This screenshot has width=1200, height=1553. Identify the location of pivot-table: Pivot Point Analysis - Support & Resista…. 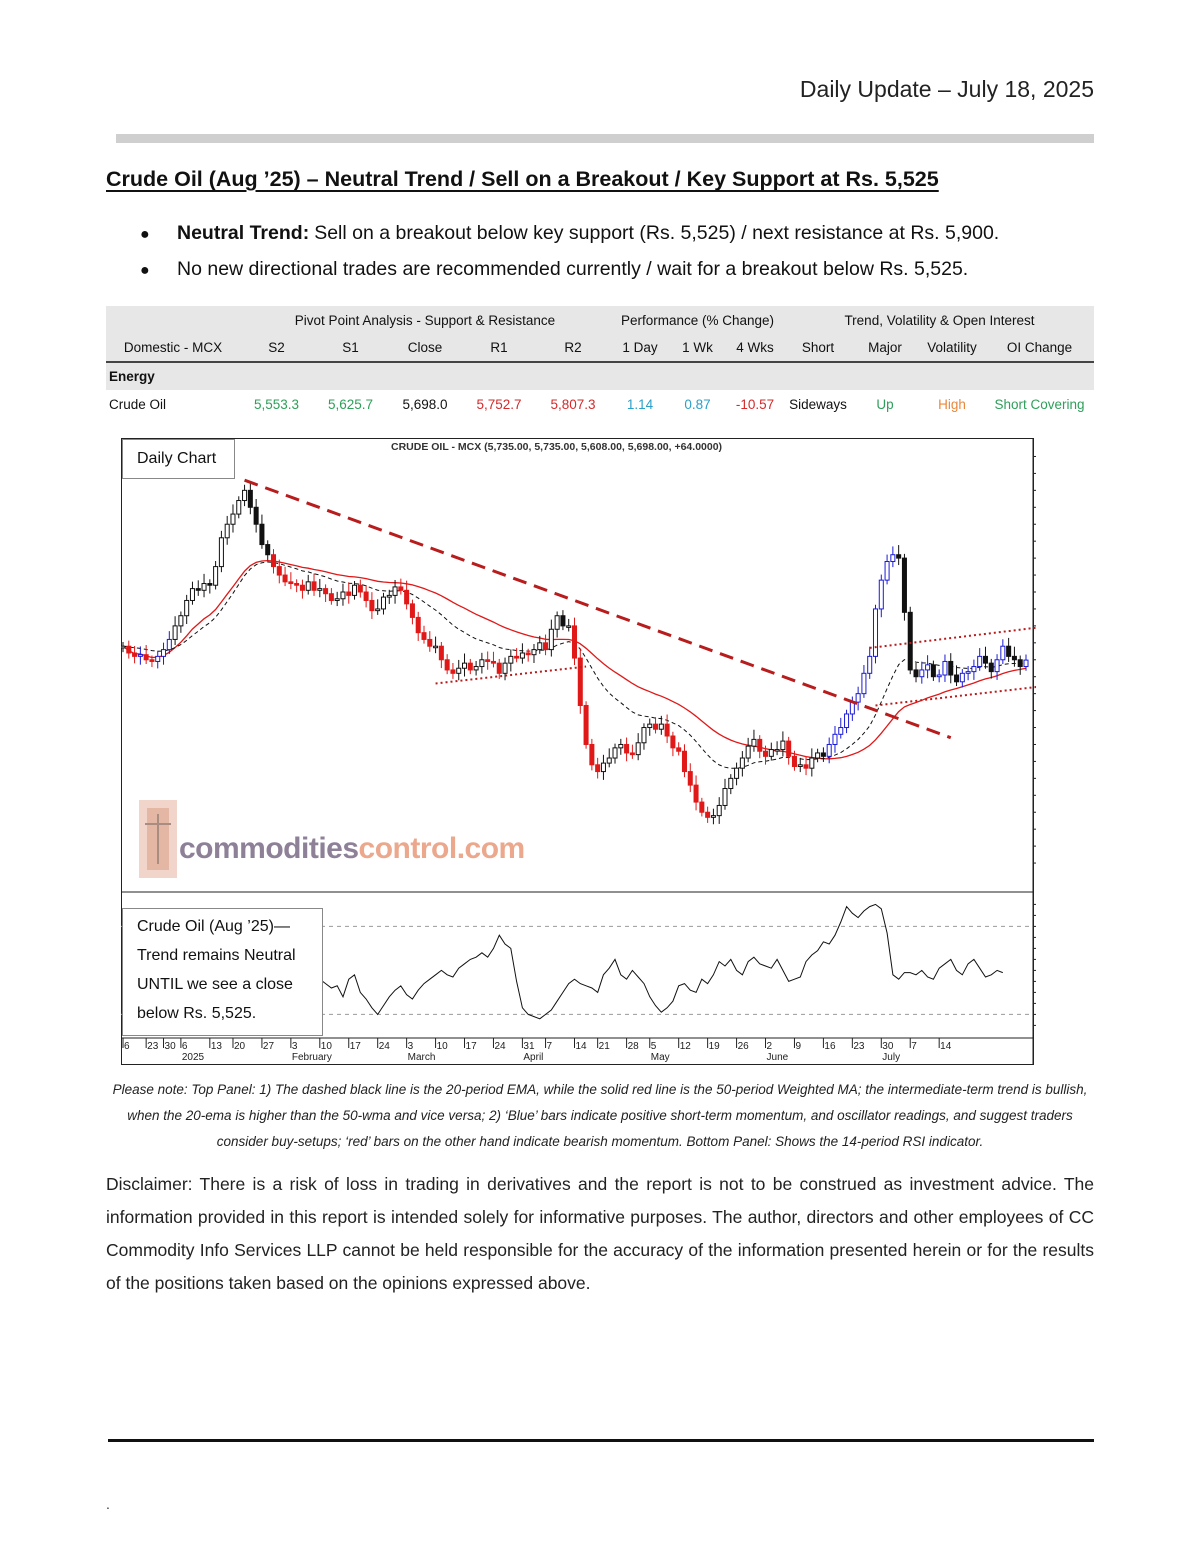
(600, 362).